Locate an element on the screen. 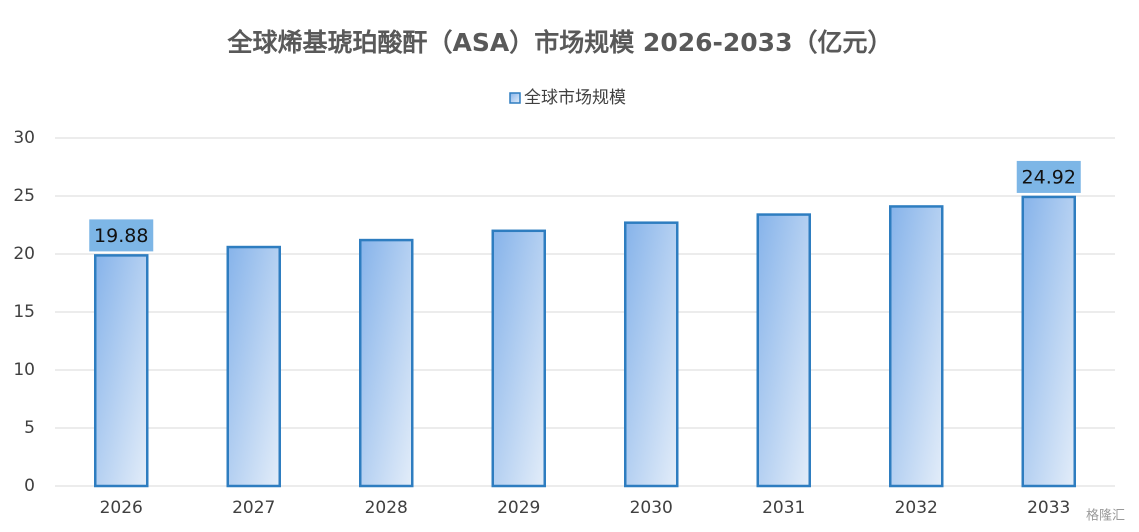  x-tick-label: 2033 is located at coordinates (1048, 508).